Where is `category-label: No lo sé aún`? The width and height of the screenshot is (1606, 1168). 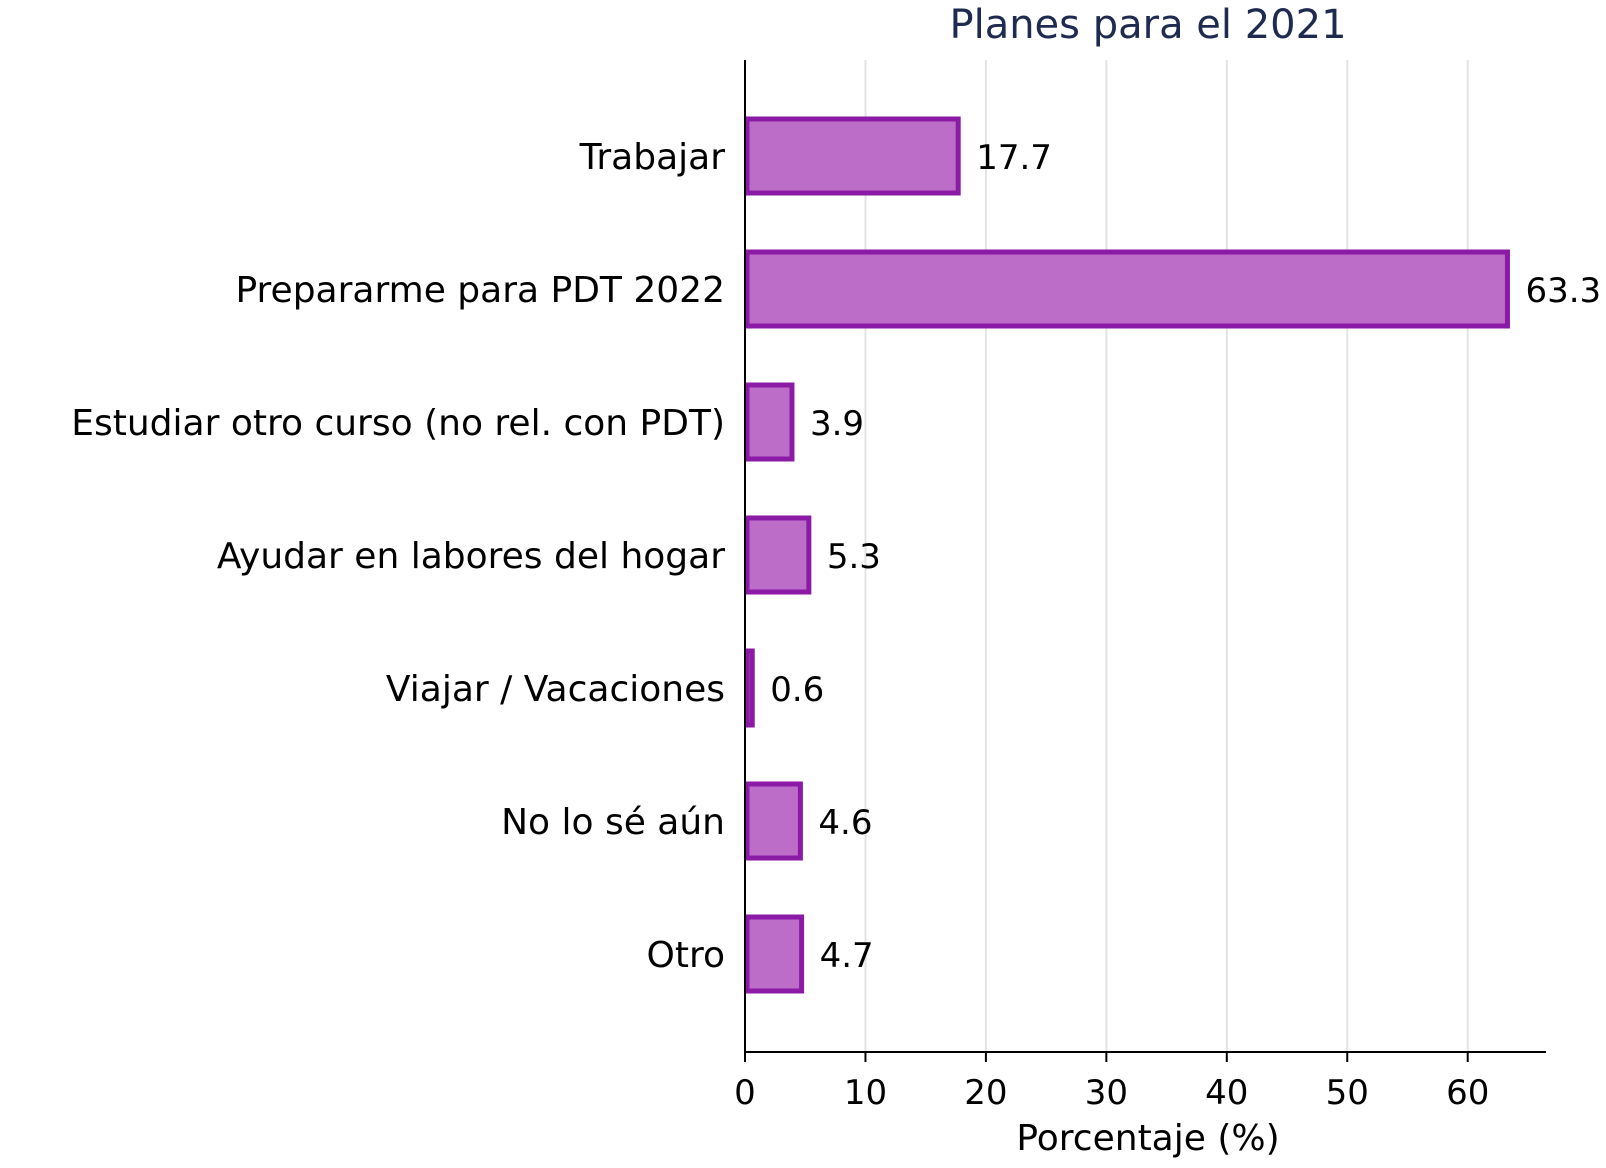 category-label: No lo sé aún is located at coordinates (613, 822).